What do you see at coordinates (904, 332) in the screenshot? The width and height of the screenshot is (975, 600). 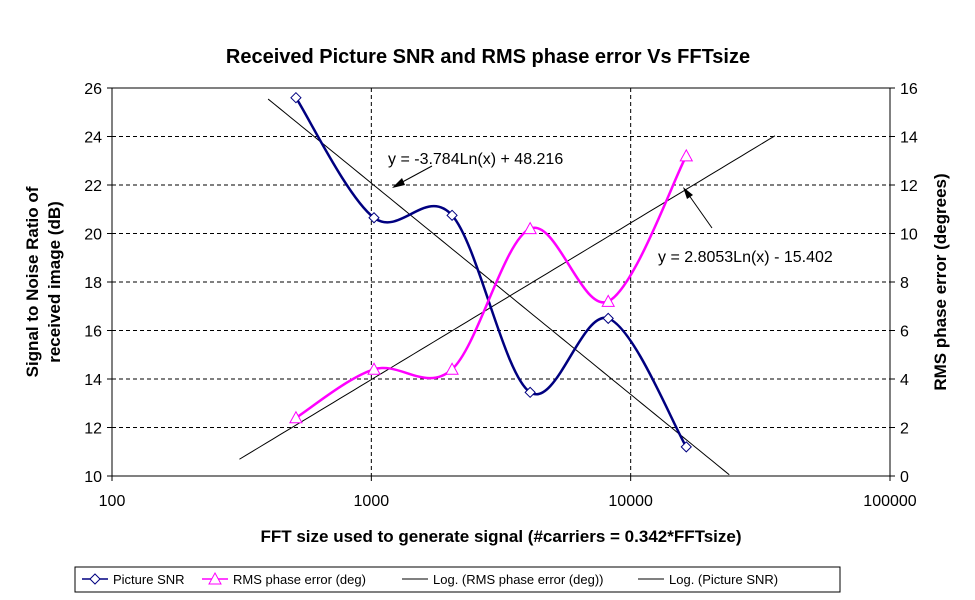 I see `y2-tick-label: 6` at bounding box center [904, 332].